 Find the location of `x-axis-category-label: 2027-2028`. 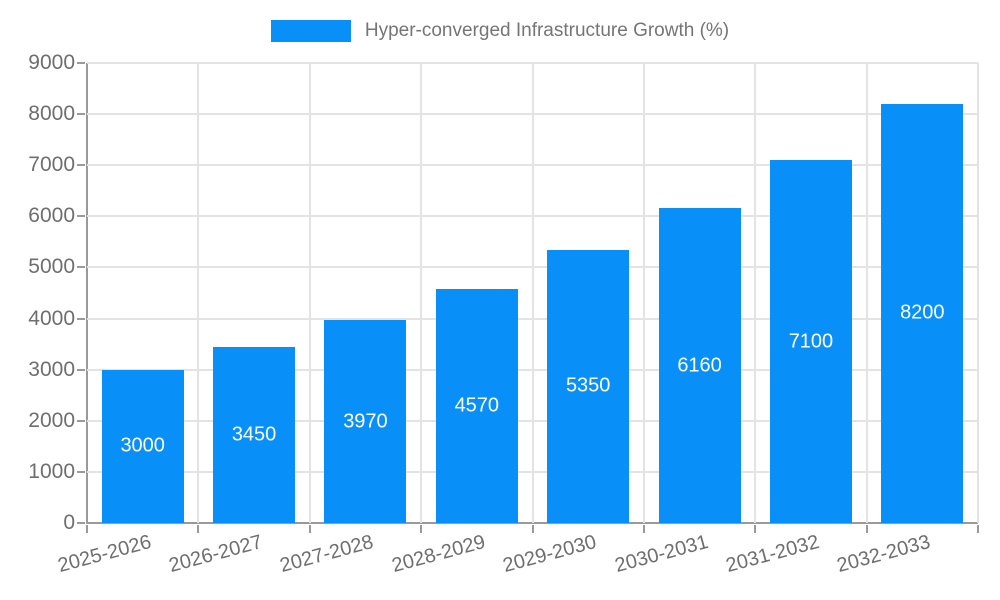

x-axis-category-label: 2027-2028 is located at coordinates (327, 554).